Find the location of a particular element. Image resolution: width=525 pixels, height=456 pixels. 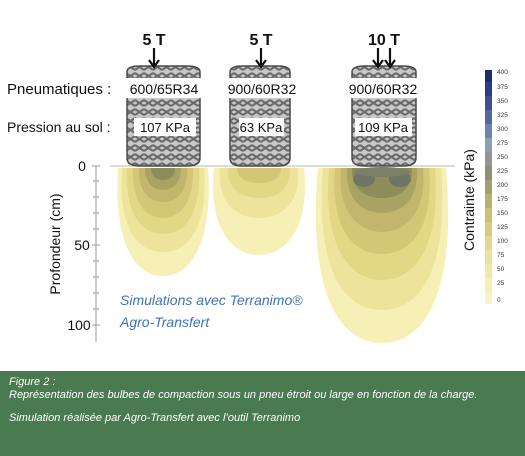

pressure-value-2: 63 KPa is located at coordinates (261, 127).